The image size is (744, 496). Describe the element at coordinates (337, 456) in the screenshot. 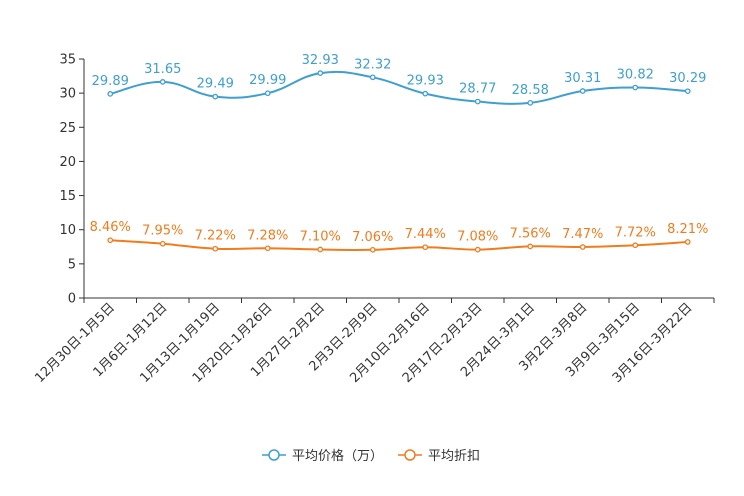

I see `legend-label-1: 平均价格（万）` at that location.